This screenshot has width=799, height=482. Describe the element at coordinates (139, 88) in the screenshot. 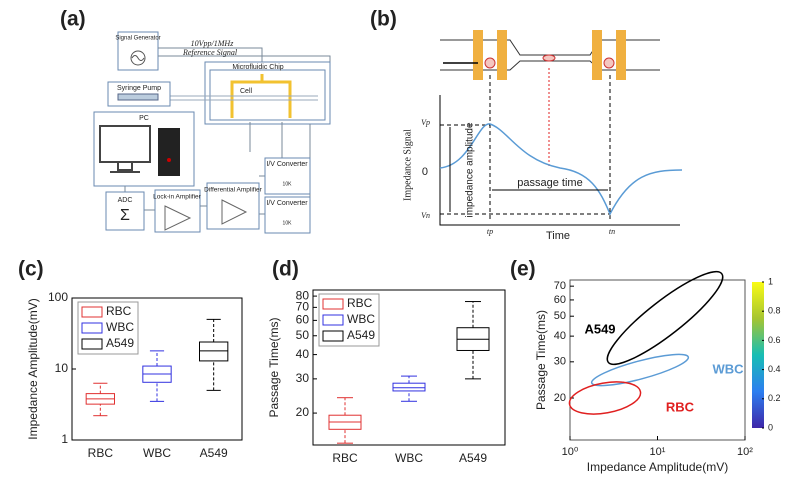

I see `label: Syringe Pump` at that location.